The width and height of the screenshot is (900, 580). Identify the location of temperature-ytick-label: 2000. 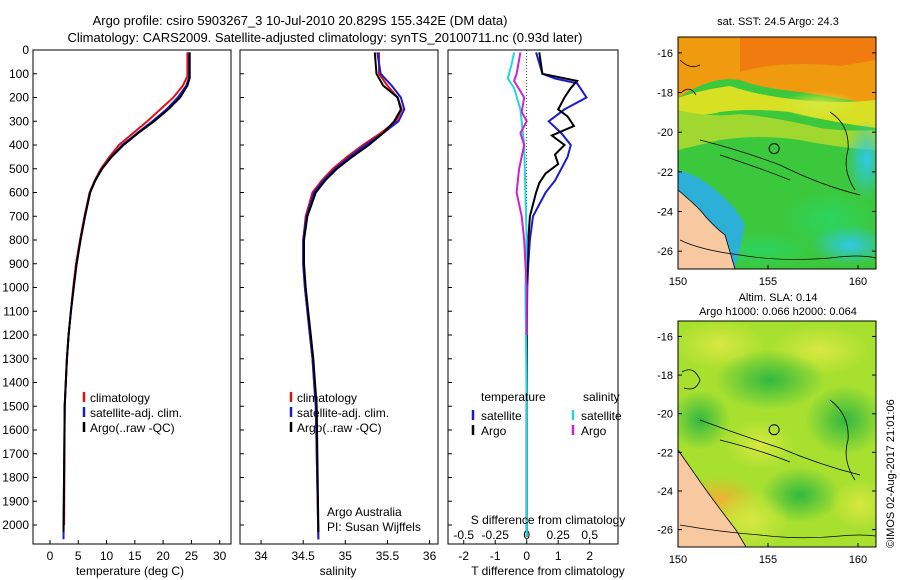
(15, 525).